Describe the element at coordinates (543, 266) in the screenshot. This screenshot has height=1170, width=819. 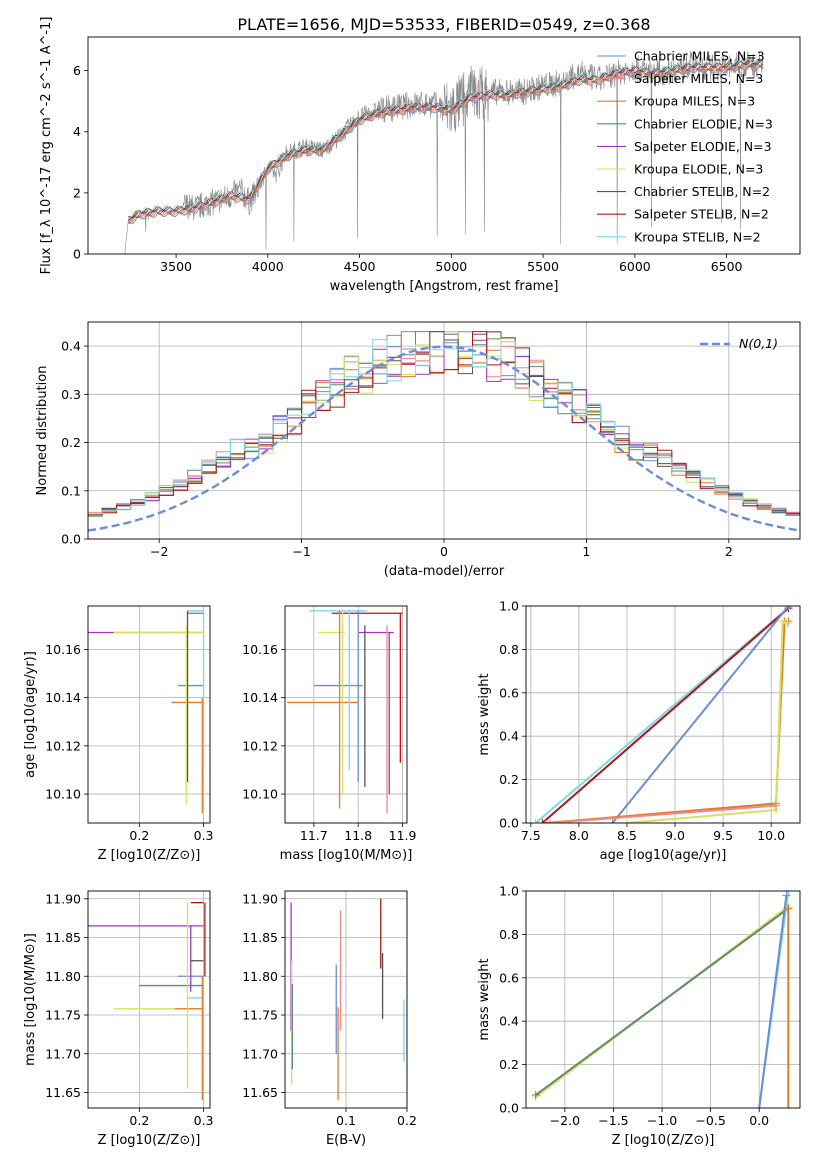
I see `x-tick-label: 5500` at that location.